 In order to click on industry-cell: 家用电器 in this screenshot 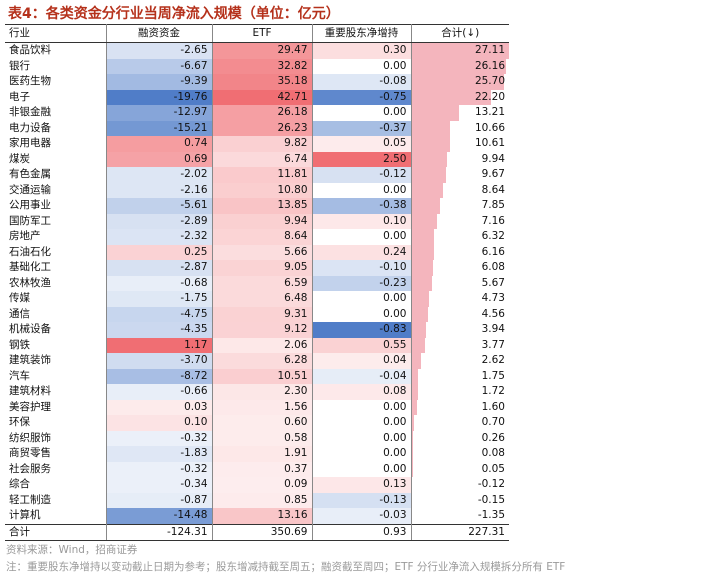, I will do `click(56, 144)`.